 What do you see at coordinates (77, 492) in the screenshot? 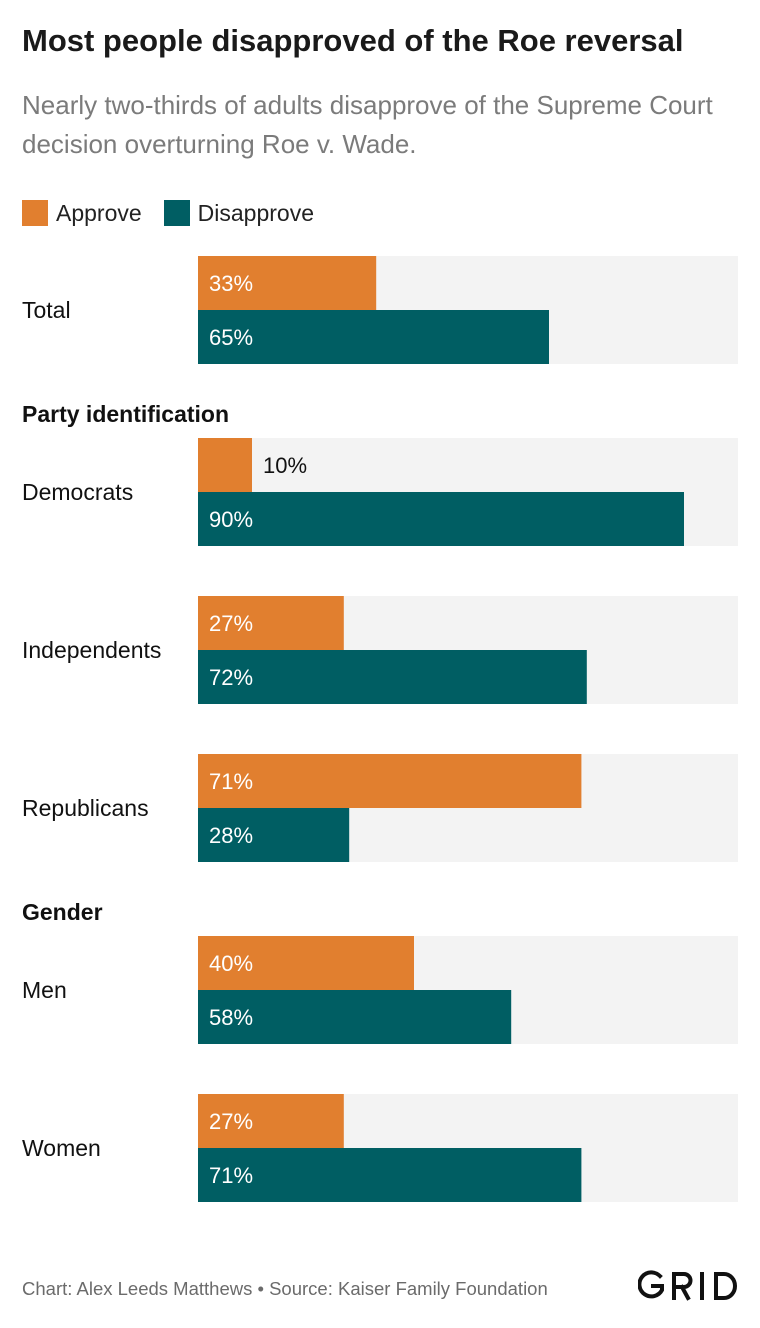
I see `category-label-democrats: Democrats` at bounding box center [77, 492].